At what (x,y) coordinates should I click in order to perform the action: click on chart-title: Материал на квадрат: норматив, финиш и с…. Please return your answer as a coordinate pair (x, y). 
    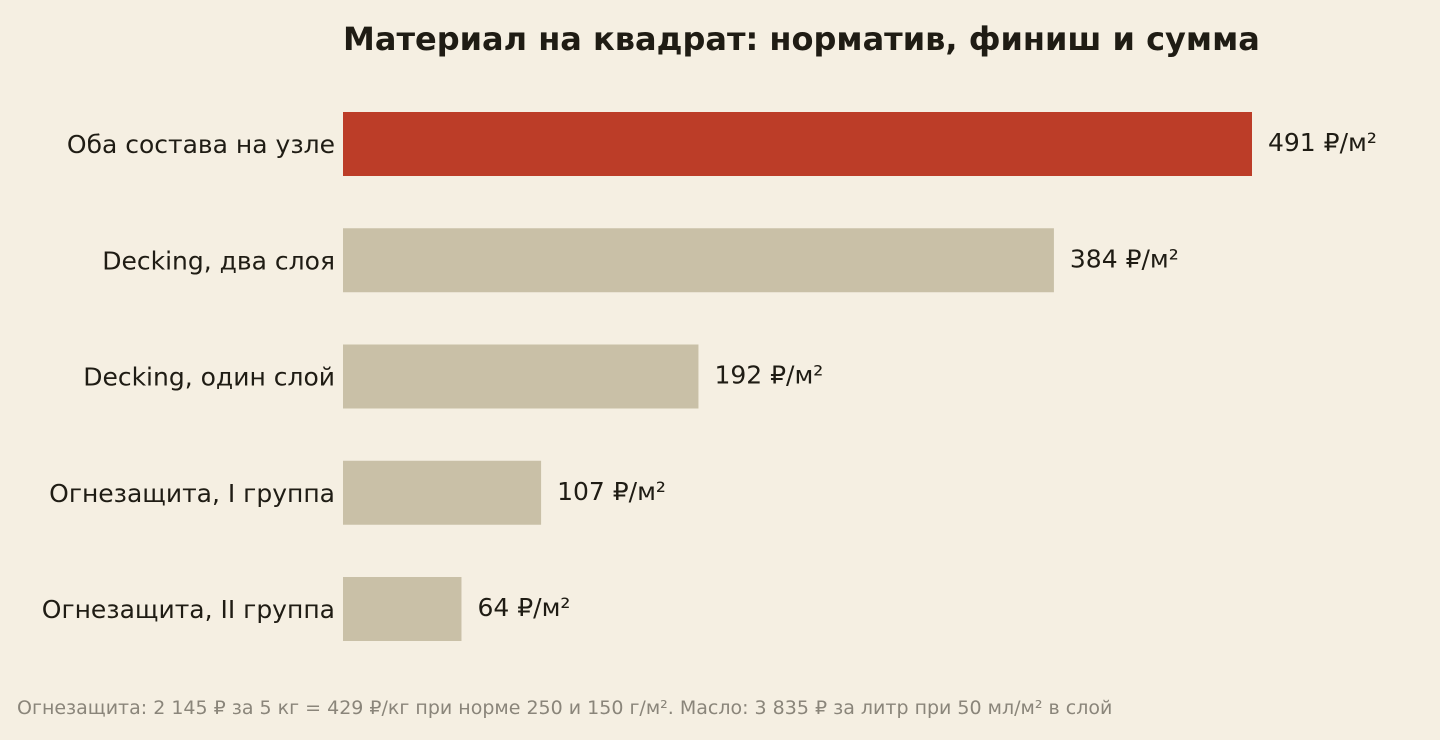
    Looking at the image, I should click on (801, 39).